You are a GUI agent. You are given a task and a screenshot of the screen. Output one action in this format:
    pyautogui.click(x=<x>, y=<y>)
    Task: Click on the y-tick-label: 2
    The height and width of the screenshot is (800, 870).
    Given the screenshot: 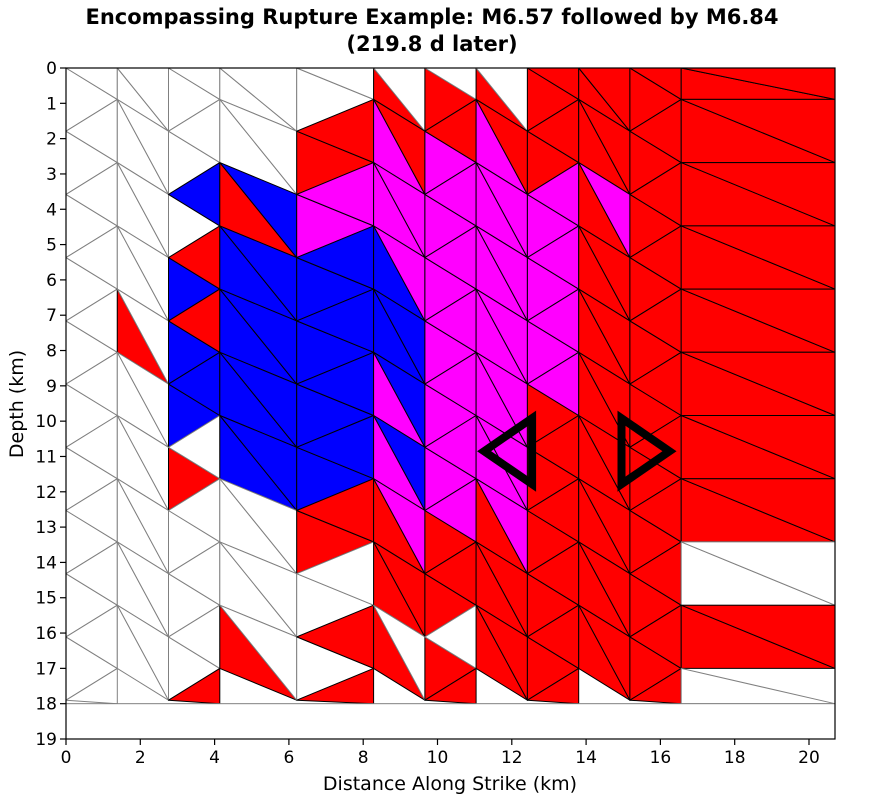 What is the action you would take?
    pyautogui.click(x=51, y=140)
    